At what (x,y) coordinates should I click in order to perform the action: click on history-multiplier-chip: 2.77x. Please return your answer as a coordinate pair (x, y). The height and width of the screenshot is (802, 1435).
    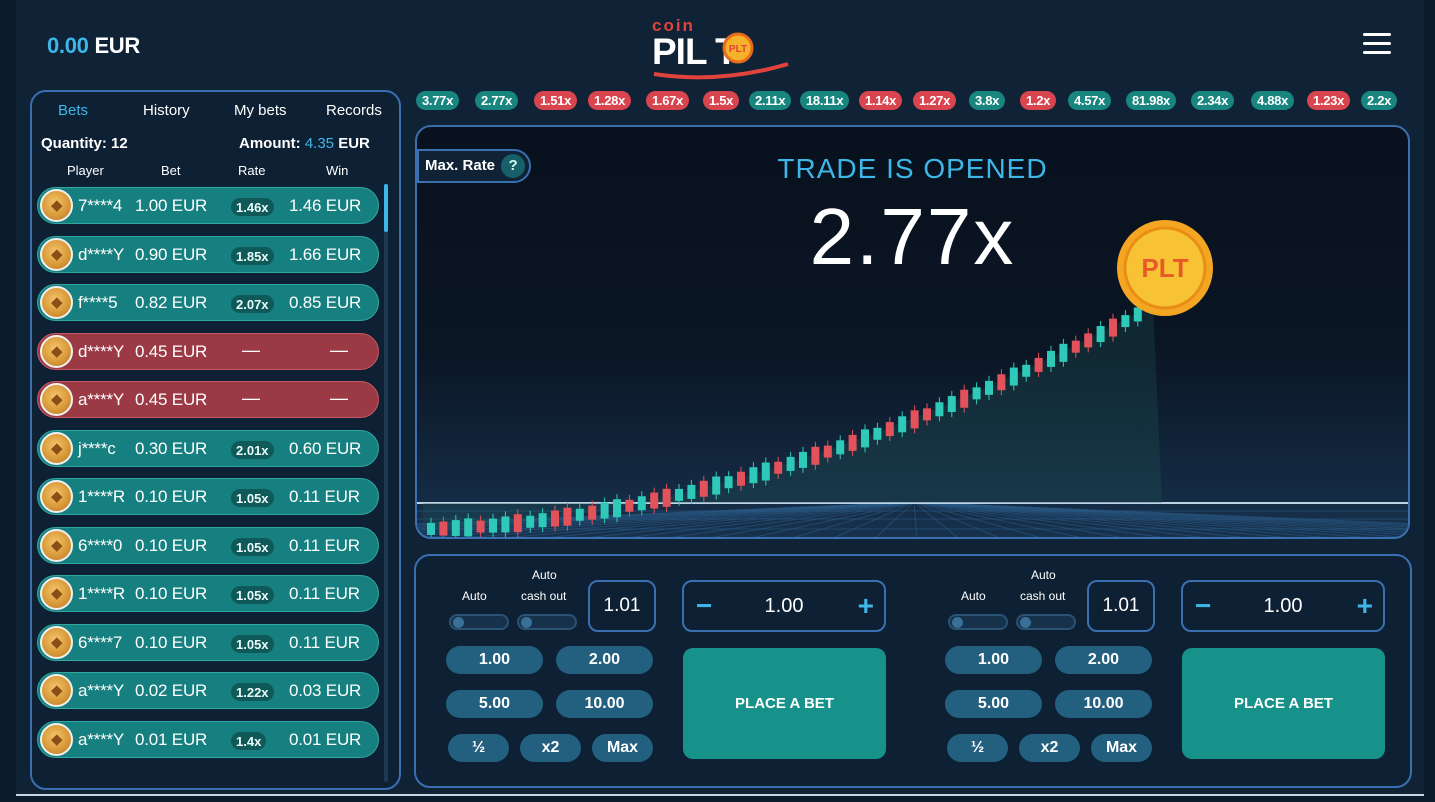
    Looking at the image, I should click on (497, 100).